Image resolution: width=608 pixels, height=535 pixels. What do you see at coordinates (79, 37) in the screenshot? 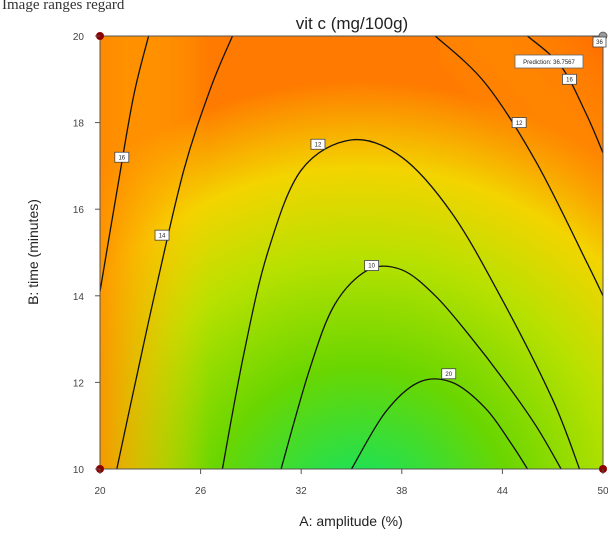
I see `y-tick-label: 20` at bounding box center [79, 37].